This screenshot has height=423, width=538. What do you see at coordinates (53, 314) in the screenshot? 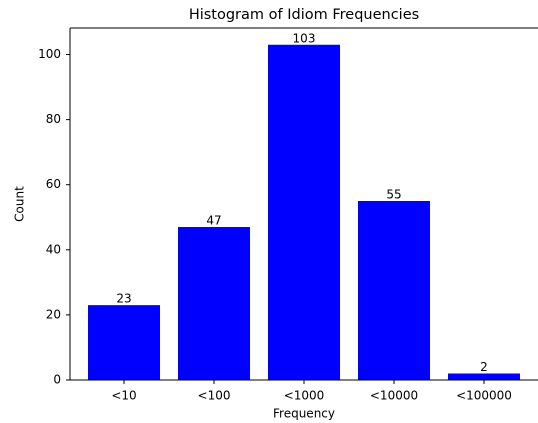
I see `y-tick-label: 20` at bounding box center [53, 314].